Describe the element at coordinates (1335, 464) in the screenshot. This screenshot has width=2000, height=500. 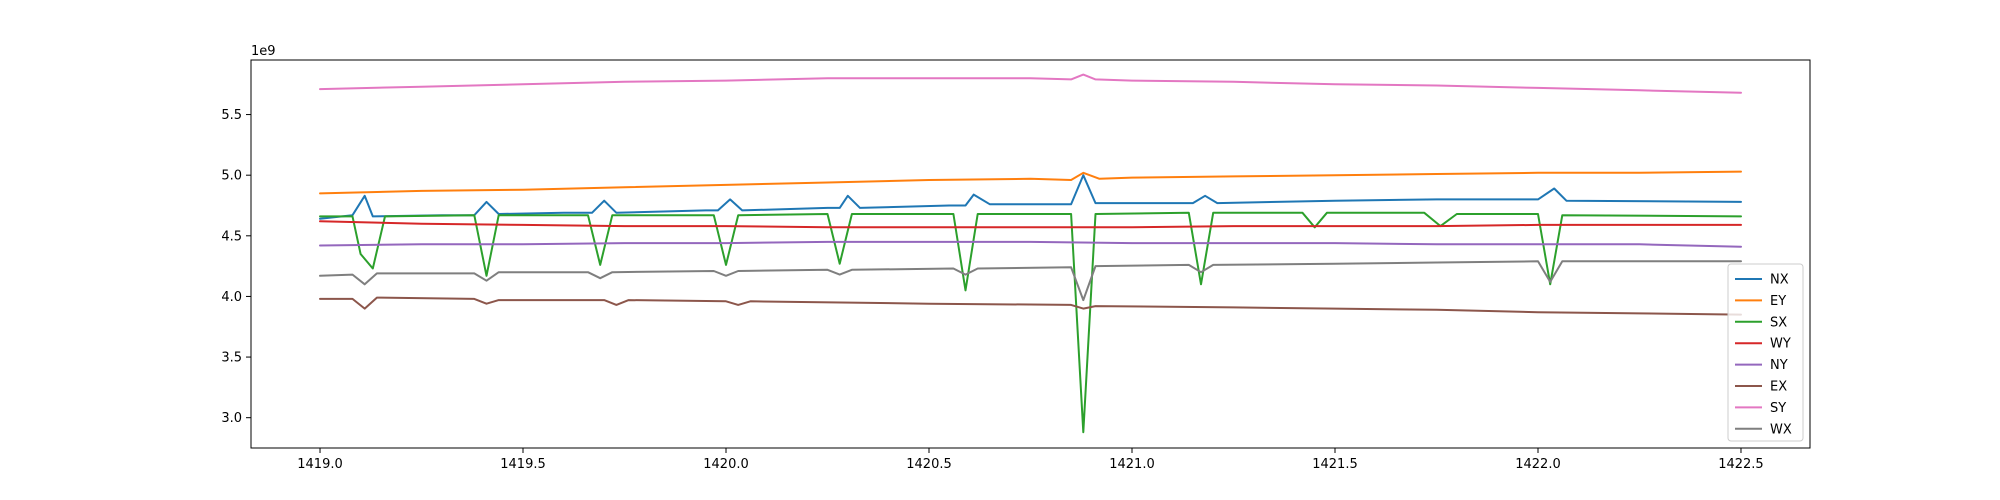
I see `x-tick-label: 1421.5` at that location.